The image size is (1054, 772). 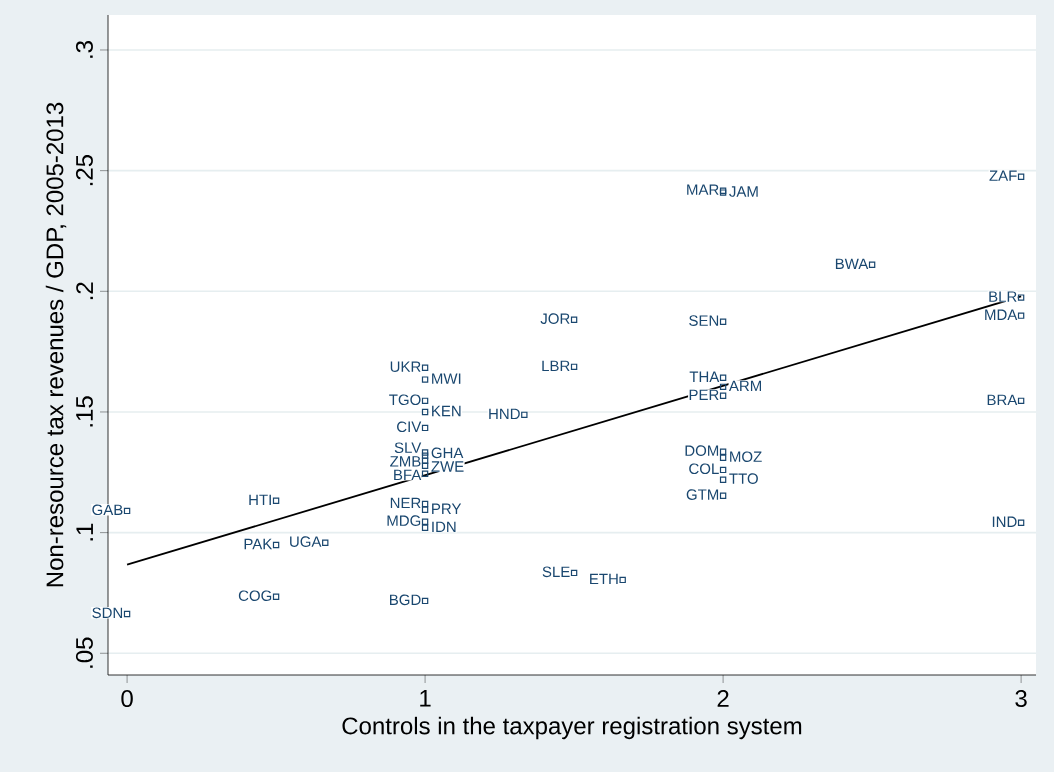 I want to click on y-tick-label: .25, so click(x=84, y=170).